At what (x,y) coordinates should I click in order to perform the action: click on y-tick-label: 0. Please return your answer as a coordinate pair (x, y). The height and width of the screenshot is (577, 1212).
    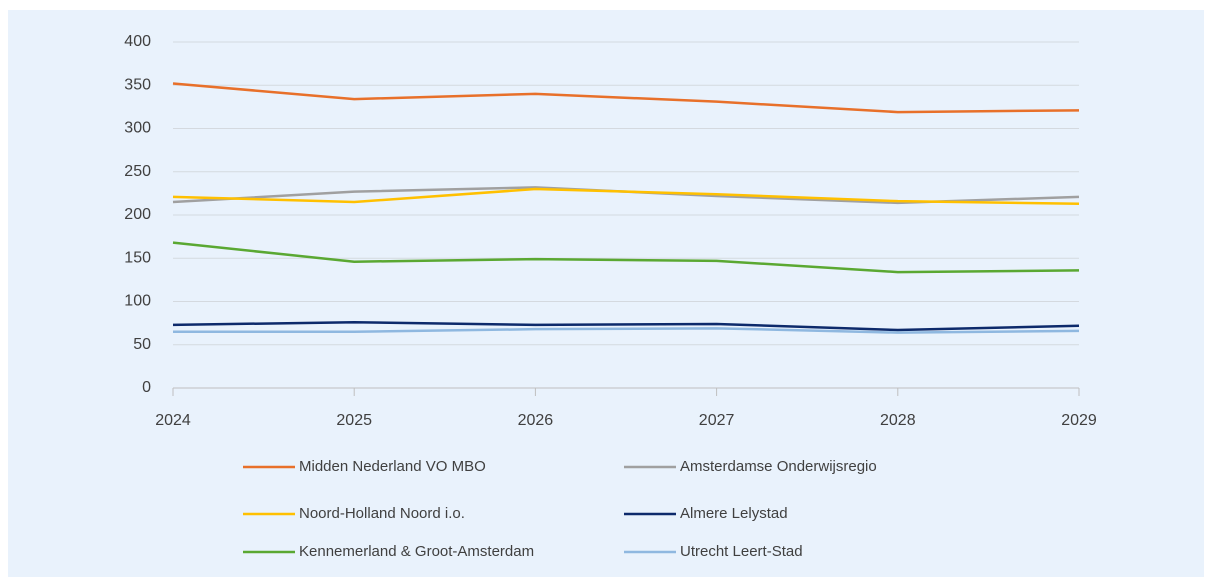
    Looking at the image, I should click on (146, 387).